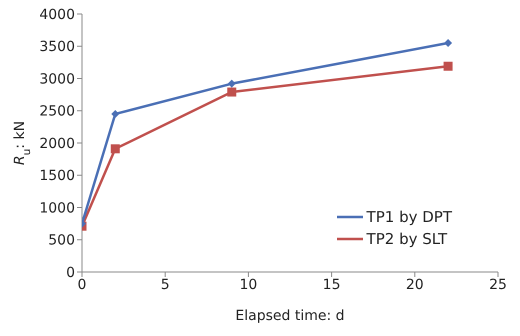 The width and height of the screenshot is (520, 336). What do you see at coordinates (407, 239) in the screenshot?
I see `legend-label: TP2 by SLT` at bounding box center [407, 239].